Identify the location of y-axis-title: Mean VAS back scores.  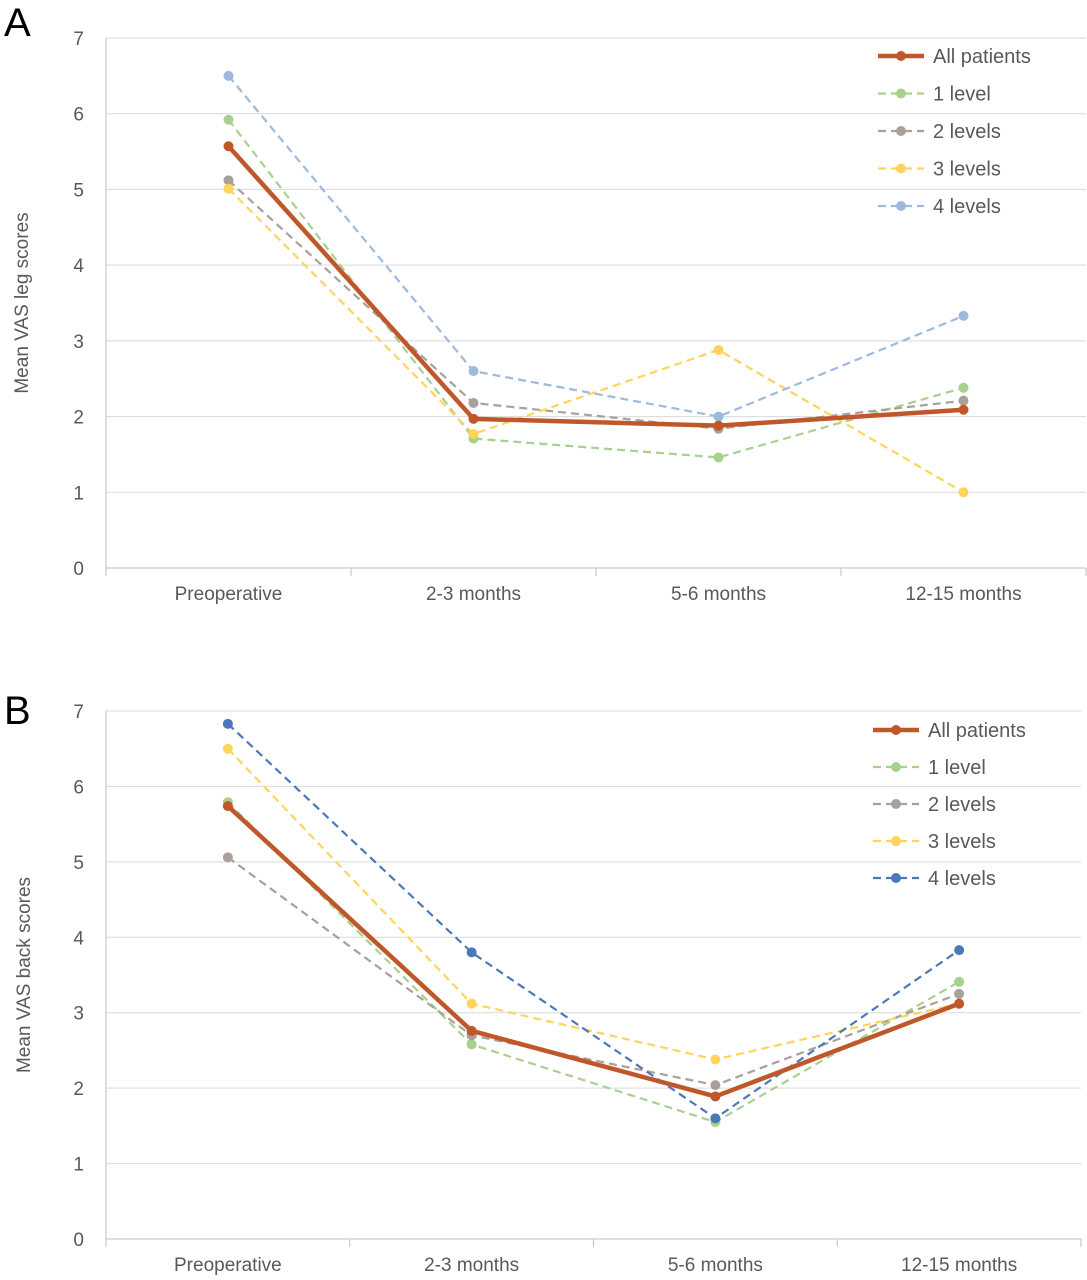
(24, 975).